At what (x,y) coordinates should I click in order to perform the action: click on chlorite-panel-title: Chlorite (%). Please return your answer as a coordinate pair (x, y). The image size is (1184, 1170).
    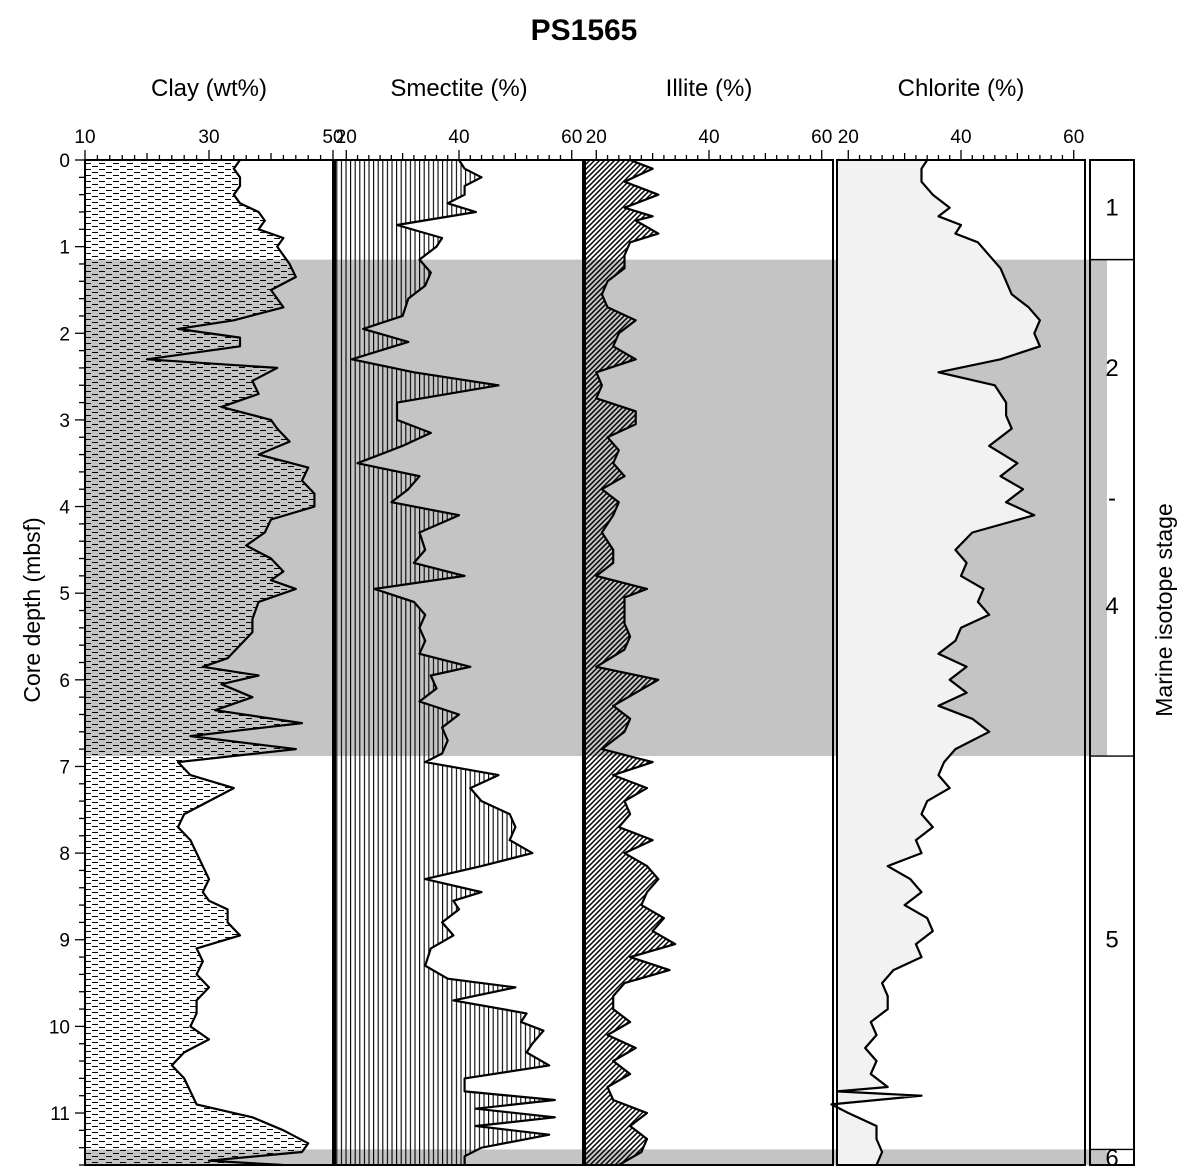
    Looking at the image, I should click on (961, 88).